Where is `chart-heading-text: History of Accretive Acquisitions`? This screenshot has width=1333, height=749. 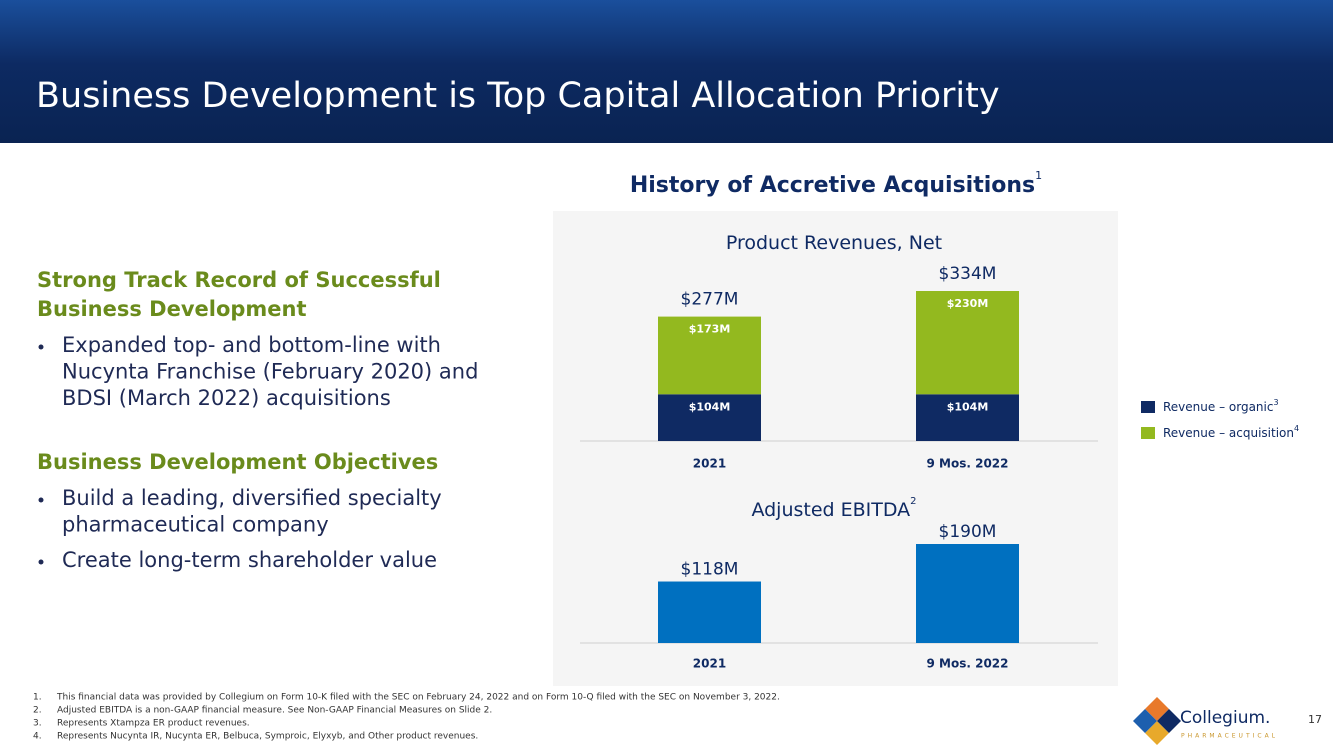 chart-heading-text: History of Accretive Acquisitions is located at coordinates (832, 185).